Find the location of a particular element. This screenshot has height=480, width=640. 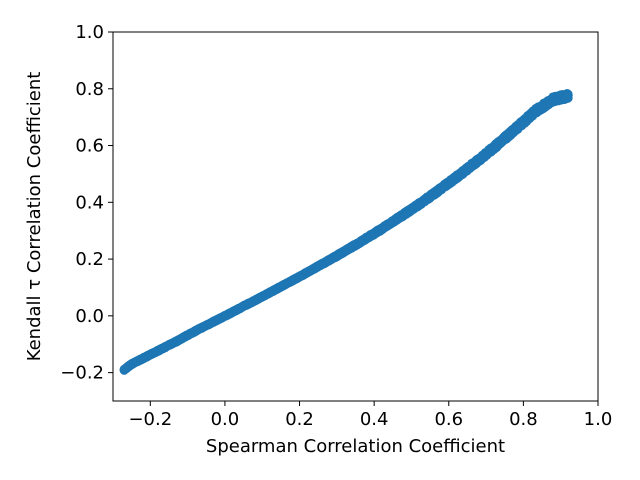

x-axis-ticks: −0.2 0.0 0.2 0.4 0.6 0.8 1.0 is located at coordinates (370, 415).